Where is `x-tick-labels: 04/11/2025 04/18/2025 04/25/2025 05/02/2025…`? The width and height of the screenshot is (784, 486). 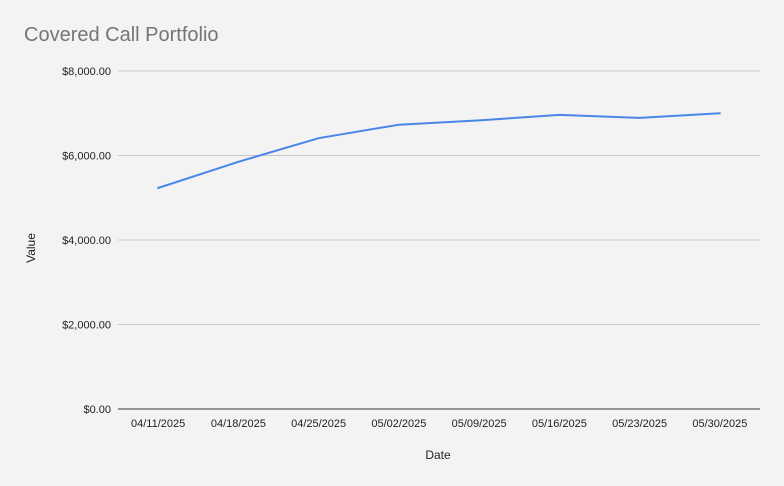
x-tick-labels: 04/11/2025 04/18/2025 04/25/2025 05/02/2025… is located at coordinates (439, 424).